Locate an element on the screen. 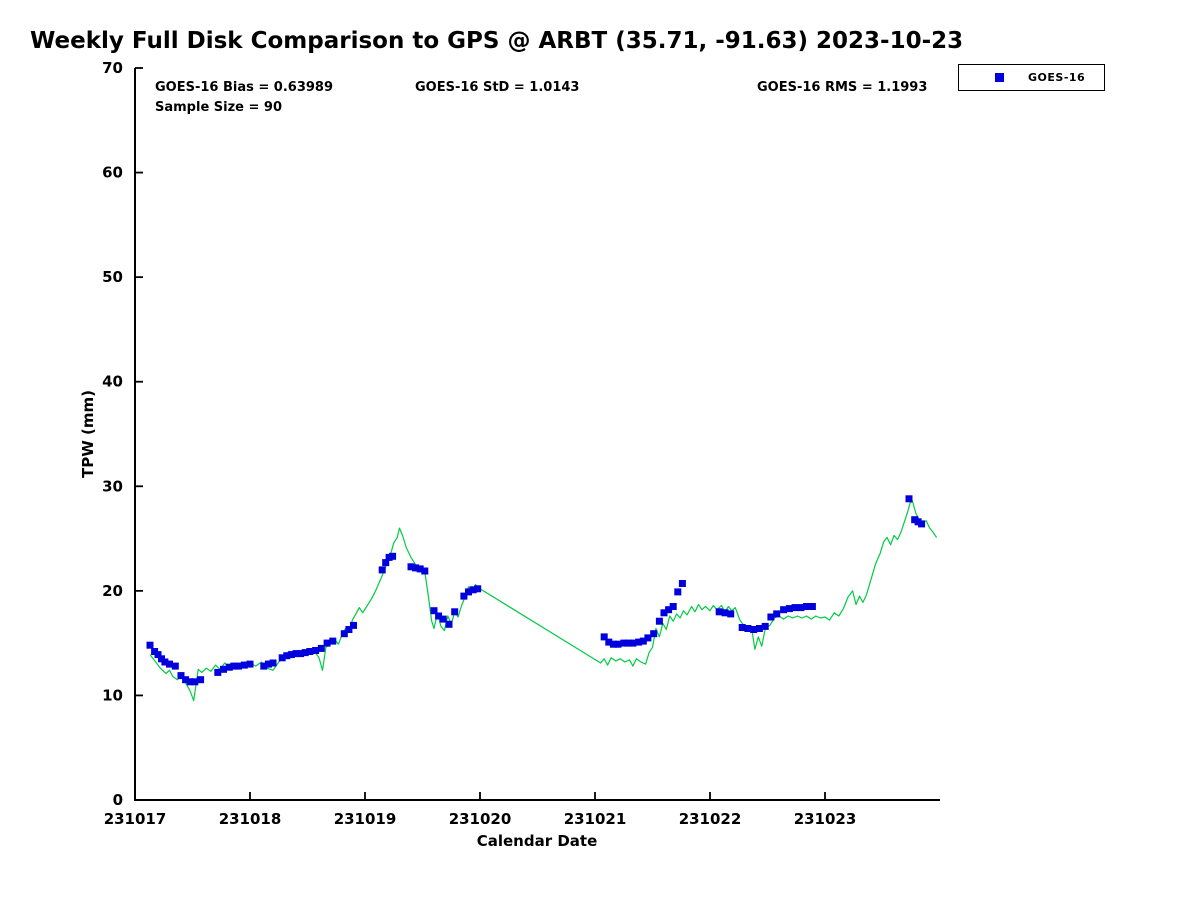 This screenshot has height=900, width=1200. y-tick-label: 0 is located at coordinates (118, 800).